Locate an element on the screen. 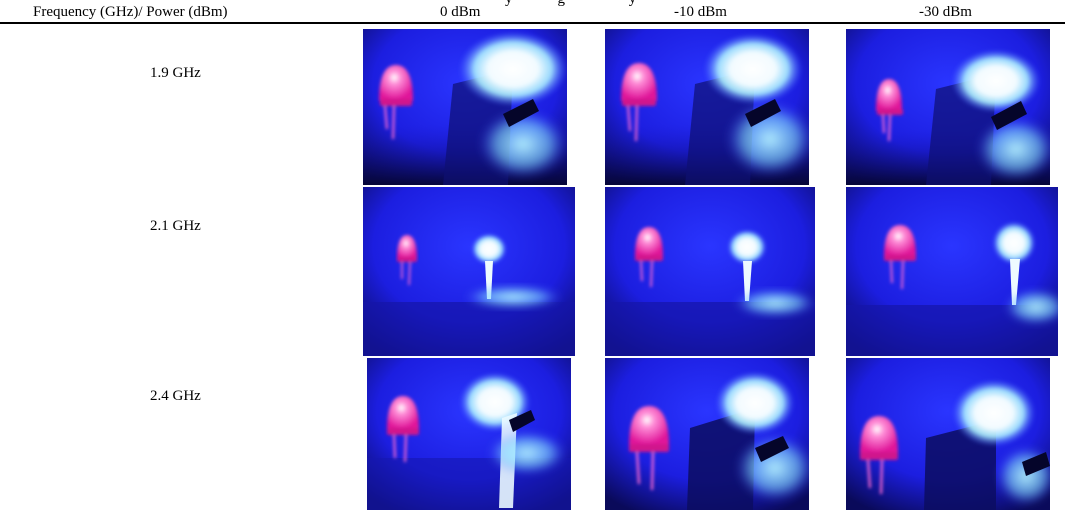  header-0dbm: 0 dBm is located at coordinates (460, 12).